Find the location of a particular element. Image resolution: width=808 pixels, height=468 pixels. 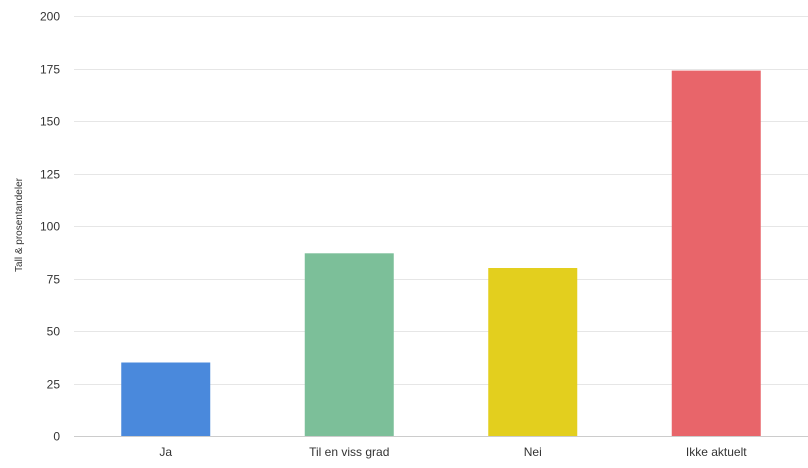

bar-ja is located at coordinates (166, 399).